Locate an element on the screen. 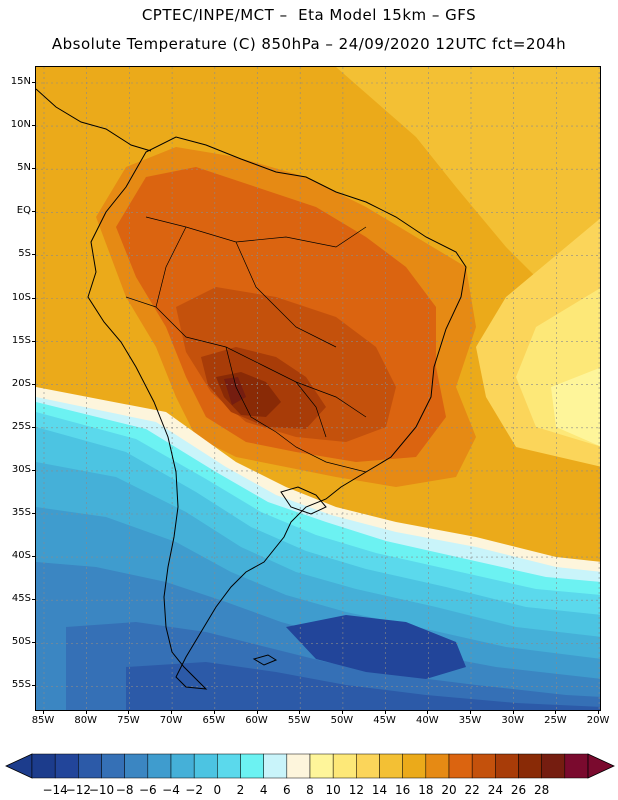 The image size is (618, 800). lat-label: 5N is located at coordinates (24, 168).